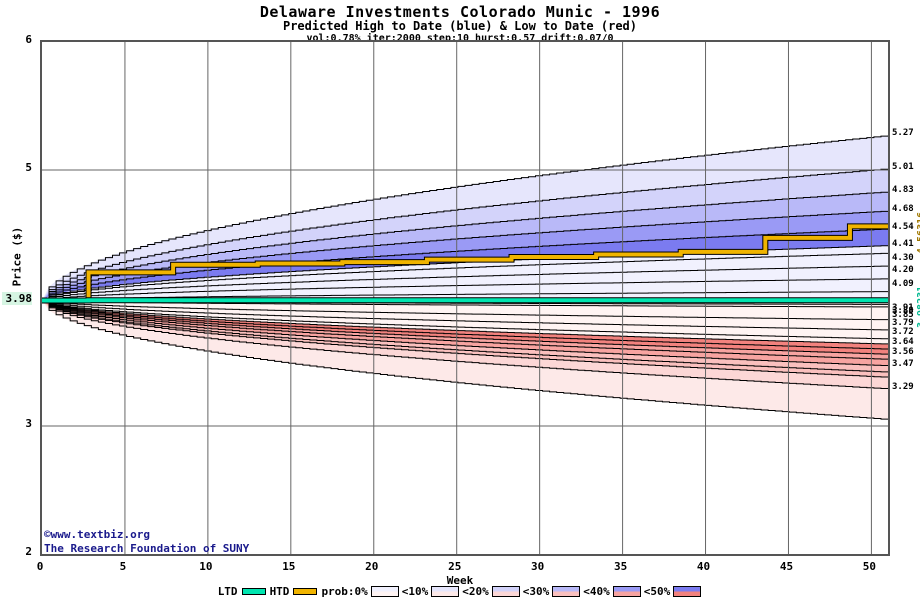  What do you see at coordinates (538, 566) in the screenshot?
I see `x-tick-label: 30` at bounding box center [538, 566].